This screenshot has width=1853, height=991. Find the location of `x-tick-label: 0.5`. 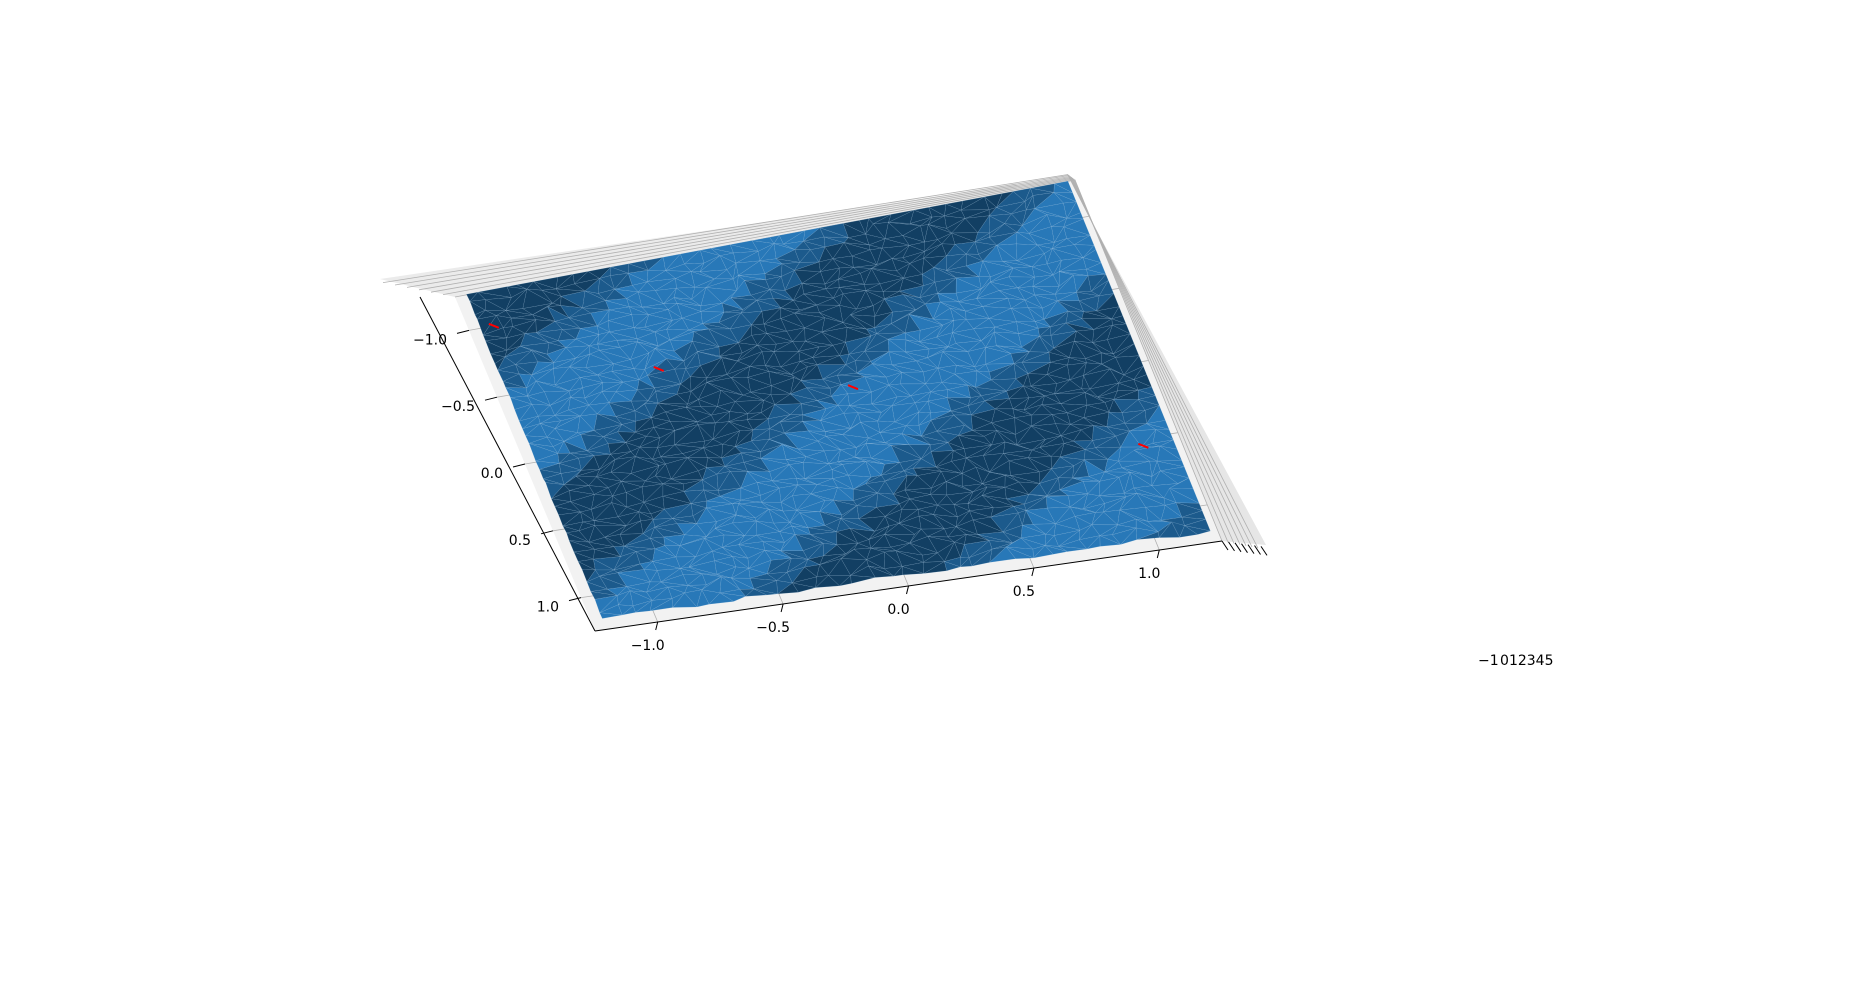

x-tick-label: 0.5 is located at coordinates (1024, 592).